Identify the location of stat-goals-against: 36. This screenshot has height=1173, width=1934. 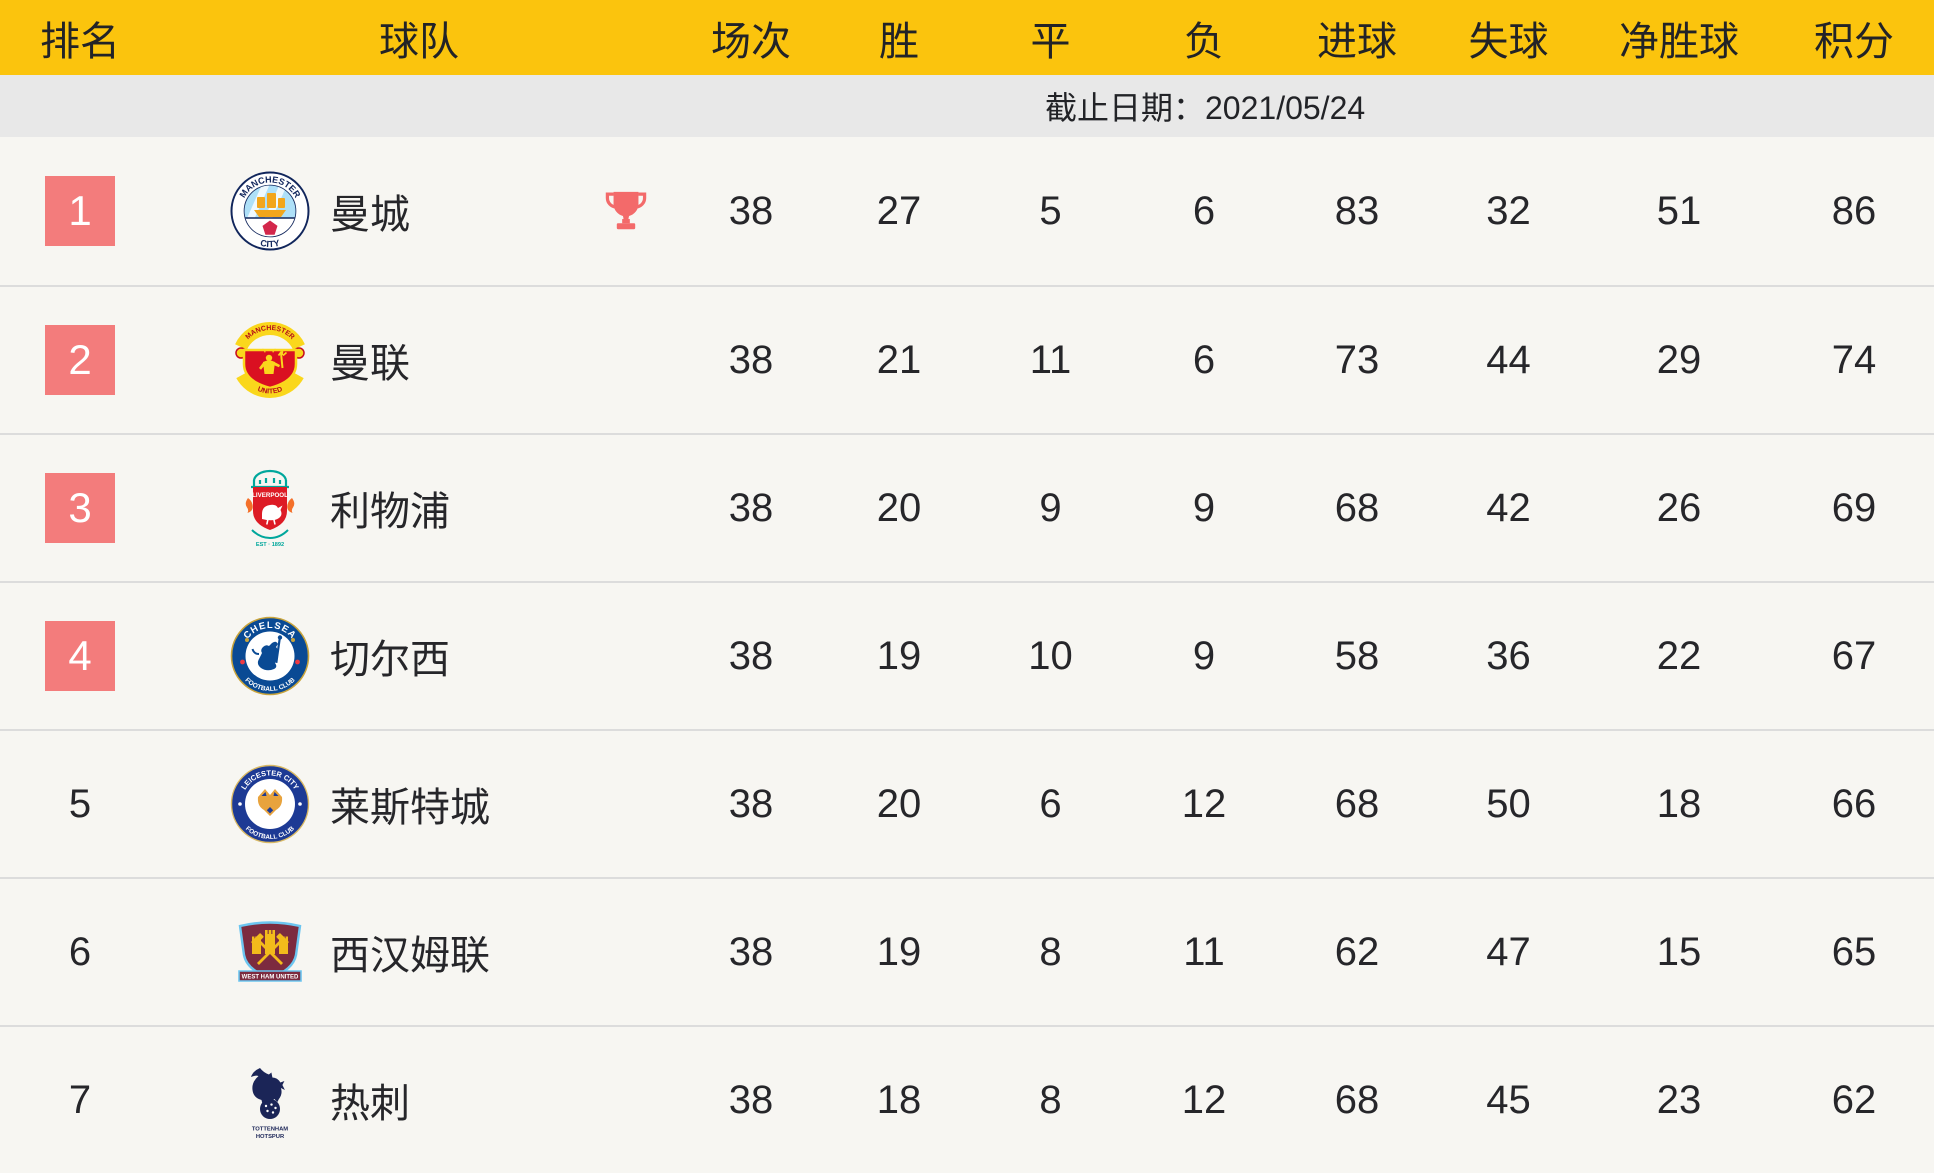
(1508, 655).